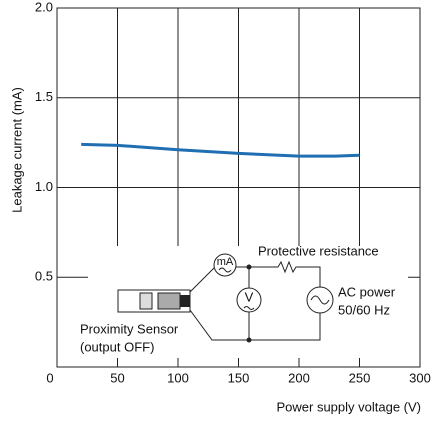  What do you see at coordinates (44, 276) in the screenshot?
I see `y-tick-label: 0.5` at bounding box center [44, 276].